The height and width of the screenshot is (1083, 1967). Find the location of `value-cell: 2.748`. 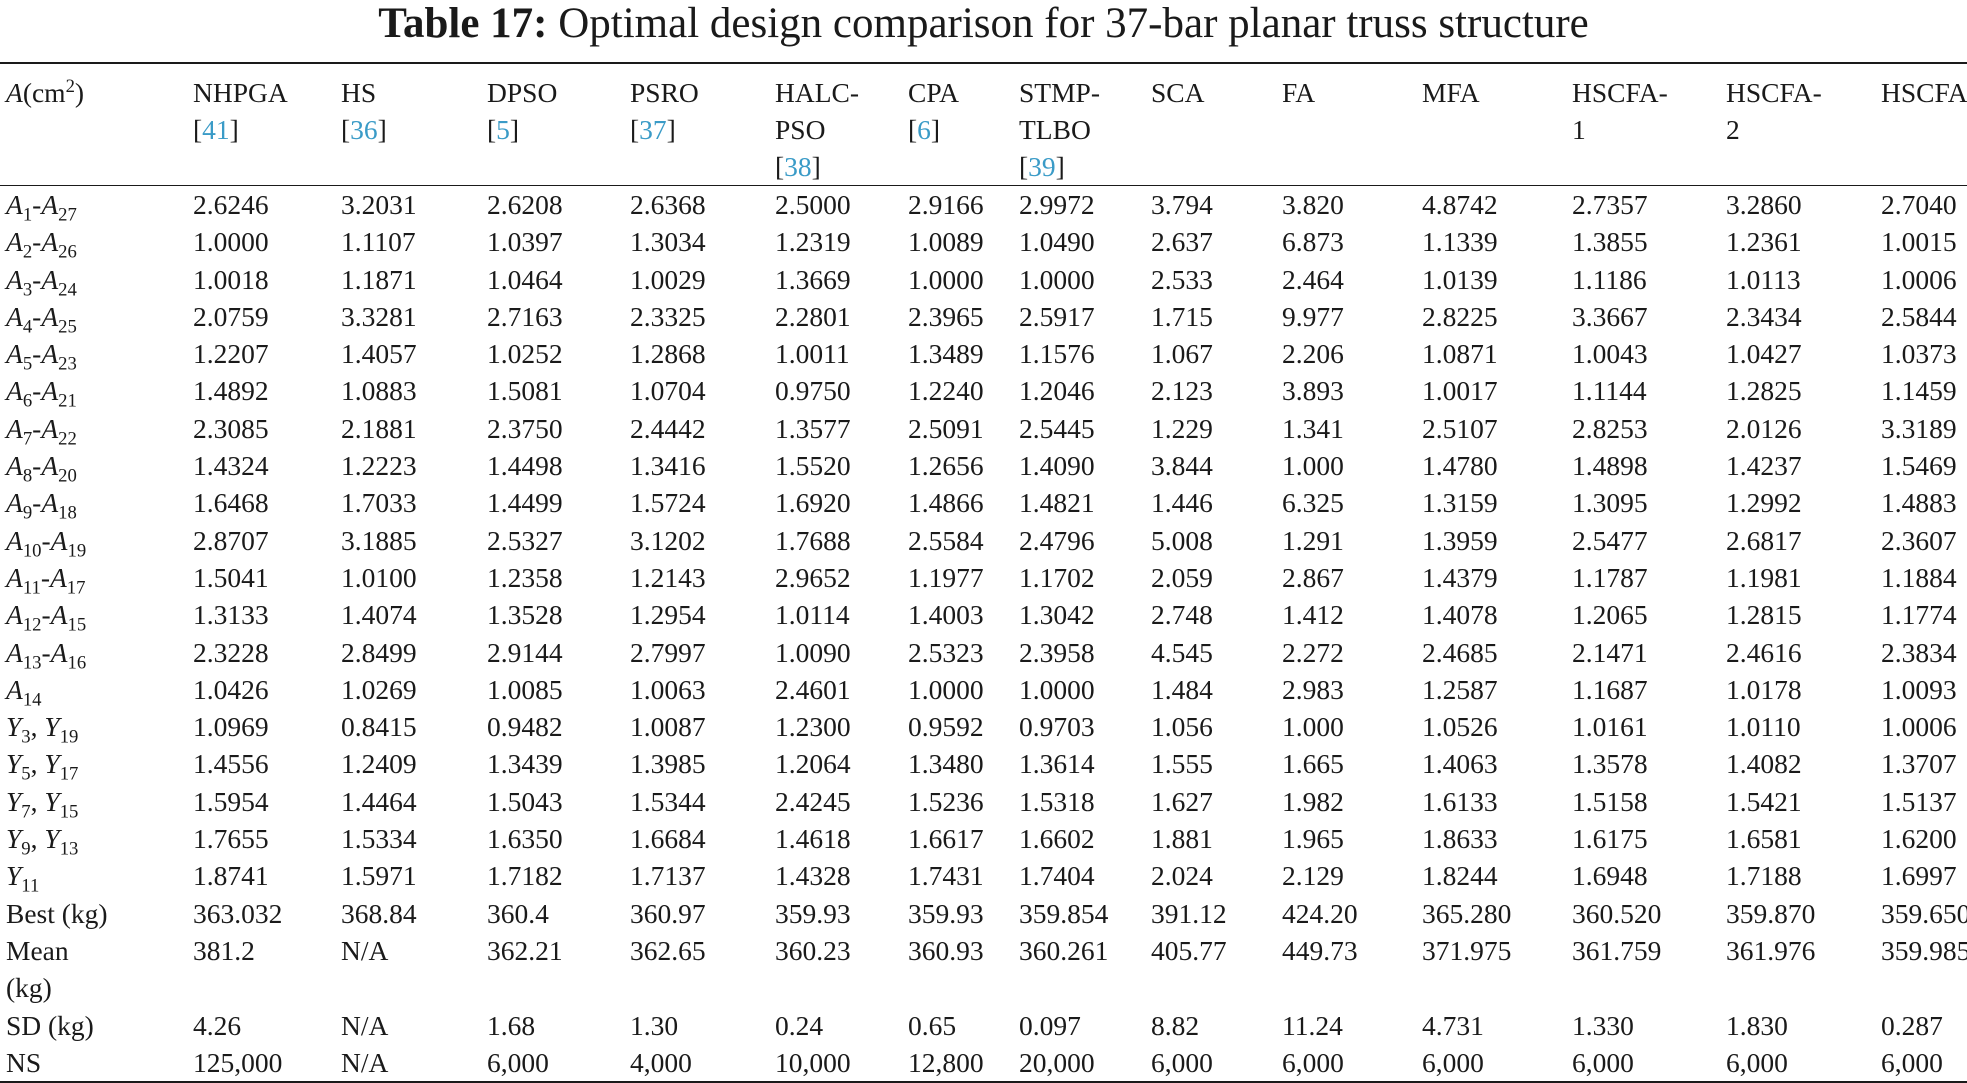

value-cell: 2.748 is located at coordinates (1182, 615).